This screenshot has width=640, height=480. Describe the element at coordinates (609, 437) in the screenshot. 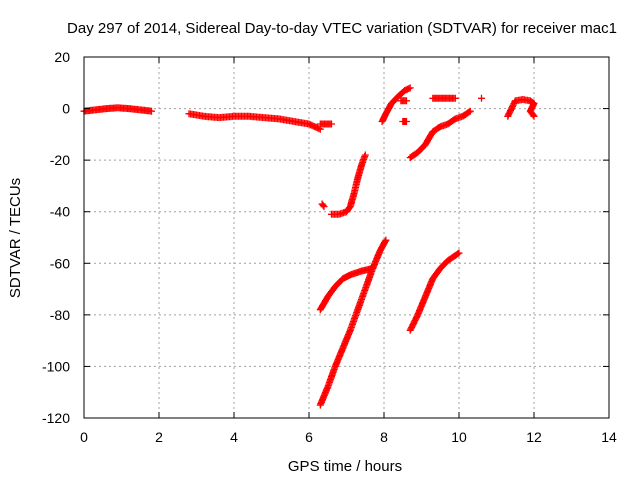

I see `x-tick-label: 14` at that location.